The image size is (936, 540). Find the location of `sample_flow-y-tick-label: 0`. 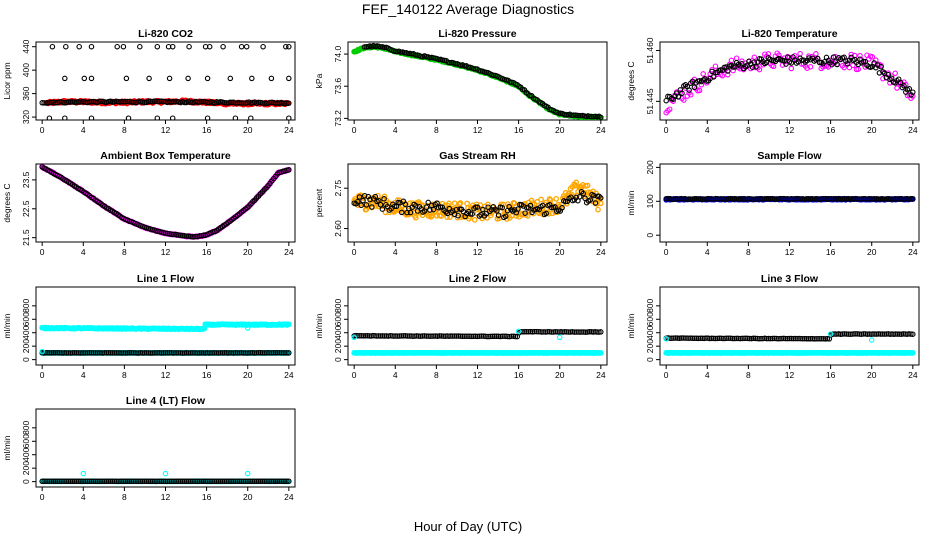

sample_flow-y-tick-label: 0 is located at coordinates (650, 235).